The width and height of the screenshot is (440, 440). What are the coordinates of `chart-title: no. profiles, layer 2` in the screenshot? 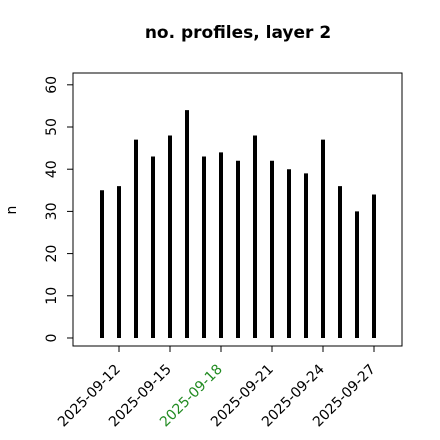 It's located at (238, 33).